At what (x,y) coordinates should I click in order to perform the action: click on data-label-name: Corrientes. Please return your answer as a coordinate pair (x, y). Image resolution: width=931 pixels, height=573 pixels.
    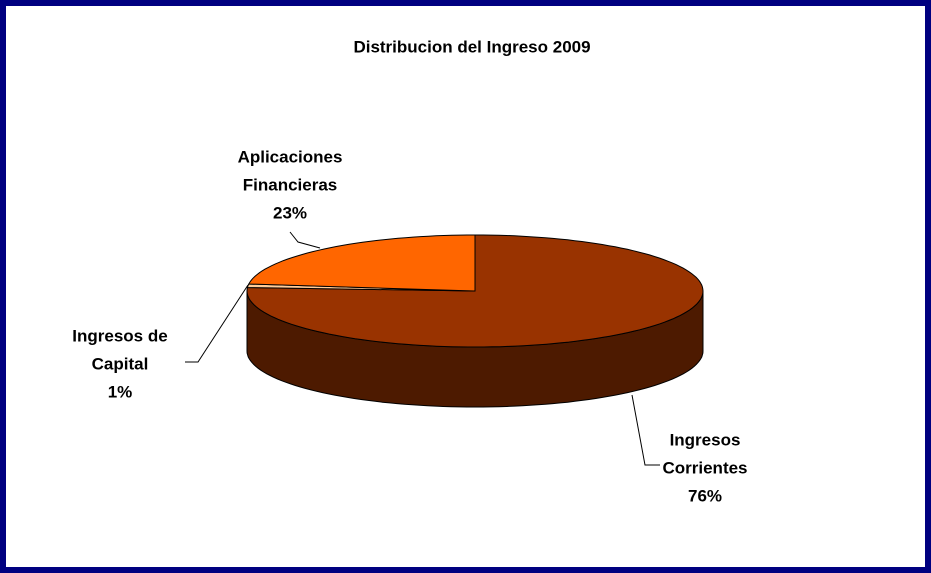
    Looking at the image, I should click on (704, 467).